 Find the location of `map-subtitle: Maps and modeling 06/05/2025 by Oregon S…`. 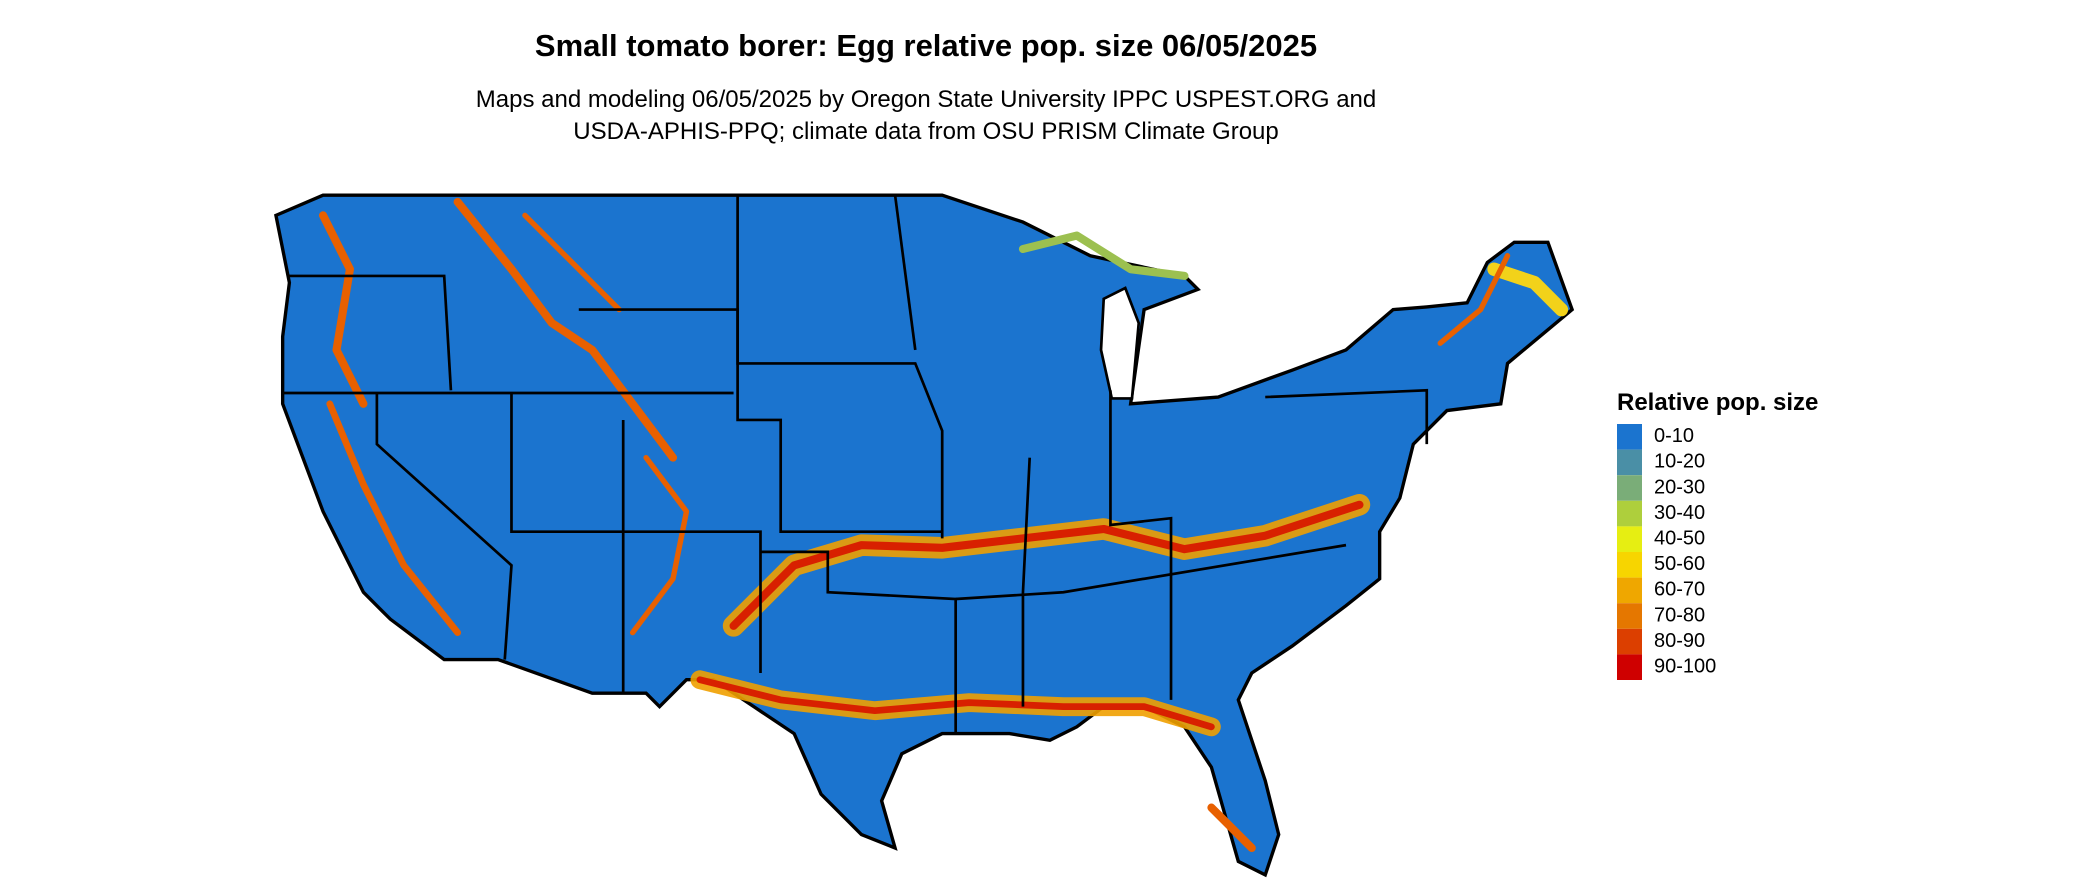

map-subtitle: Maps and modeling 06/05/2025 by Oregon S… is located at coordinates (926, 99).